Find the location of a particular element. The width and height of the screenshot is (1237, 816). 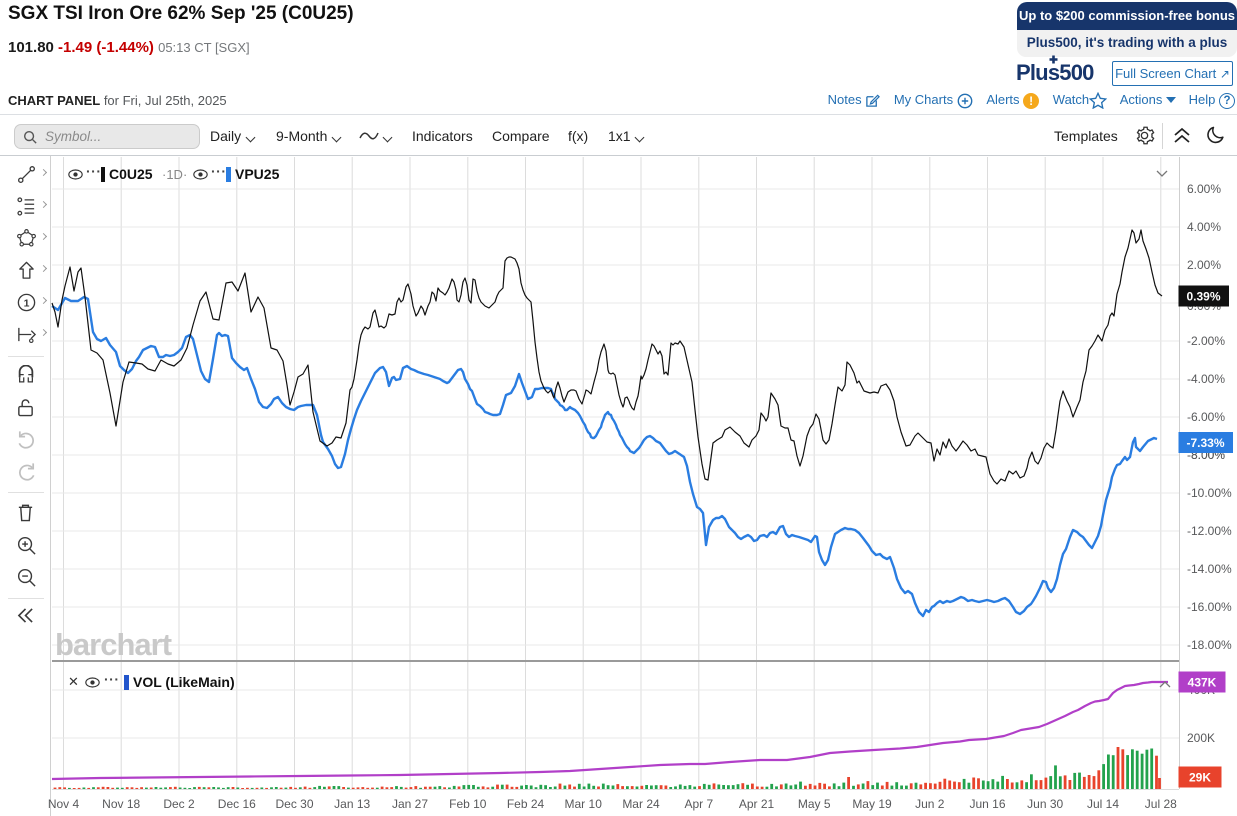

svg-text: -4.00% is located at coordinates (1206, 379).